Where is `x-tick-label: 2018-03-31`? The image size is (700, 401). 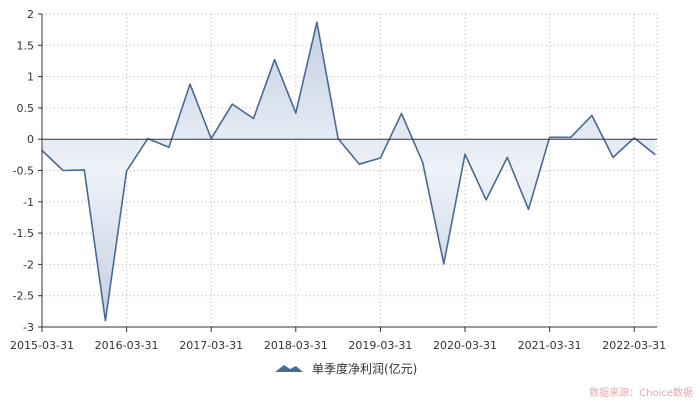
x-tick-label: 2018-03-31 is located at coordinates (296, 345).